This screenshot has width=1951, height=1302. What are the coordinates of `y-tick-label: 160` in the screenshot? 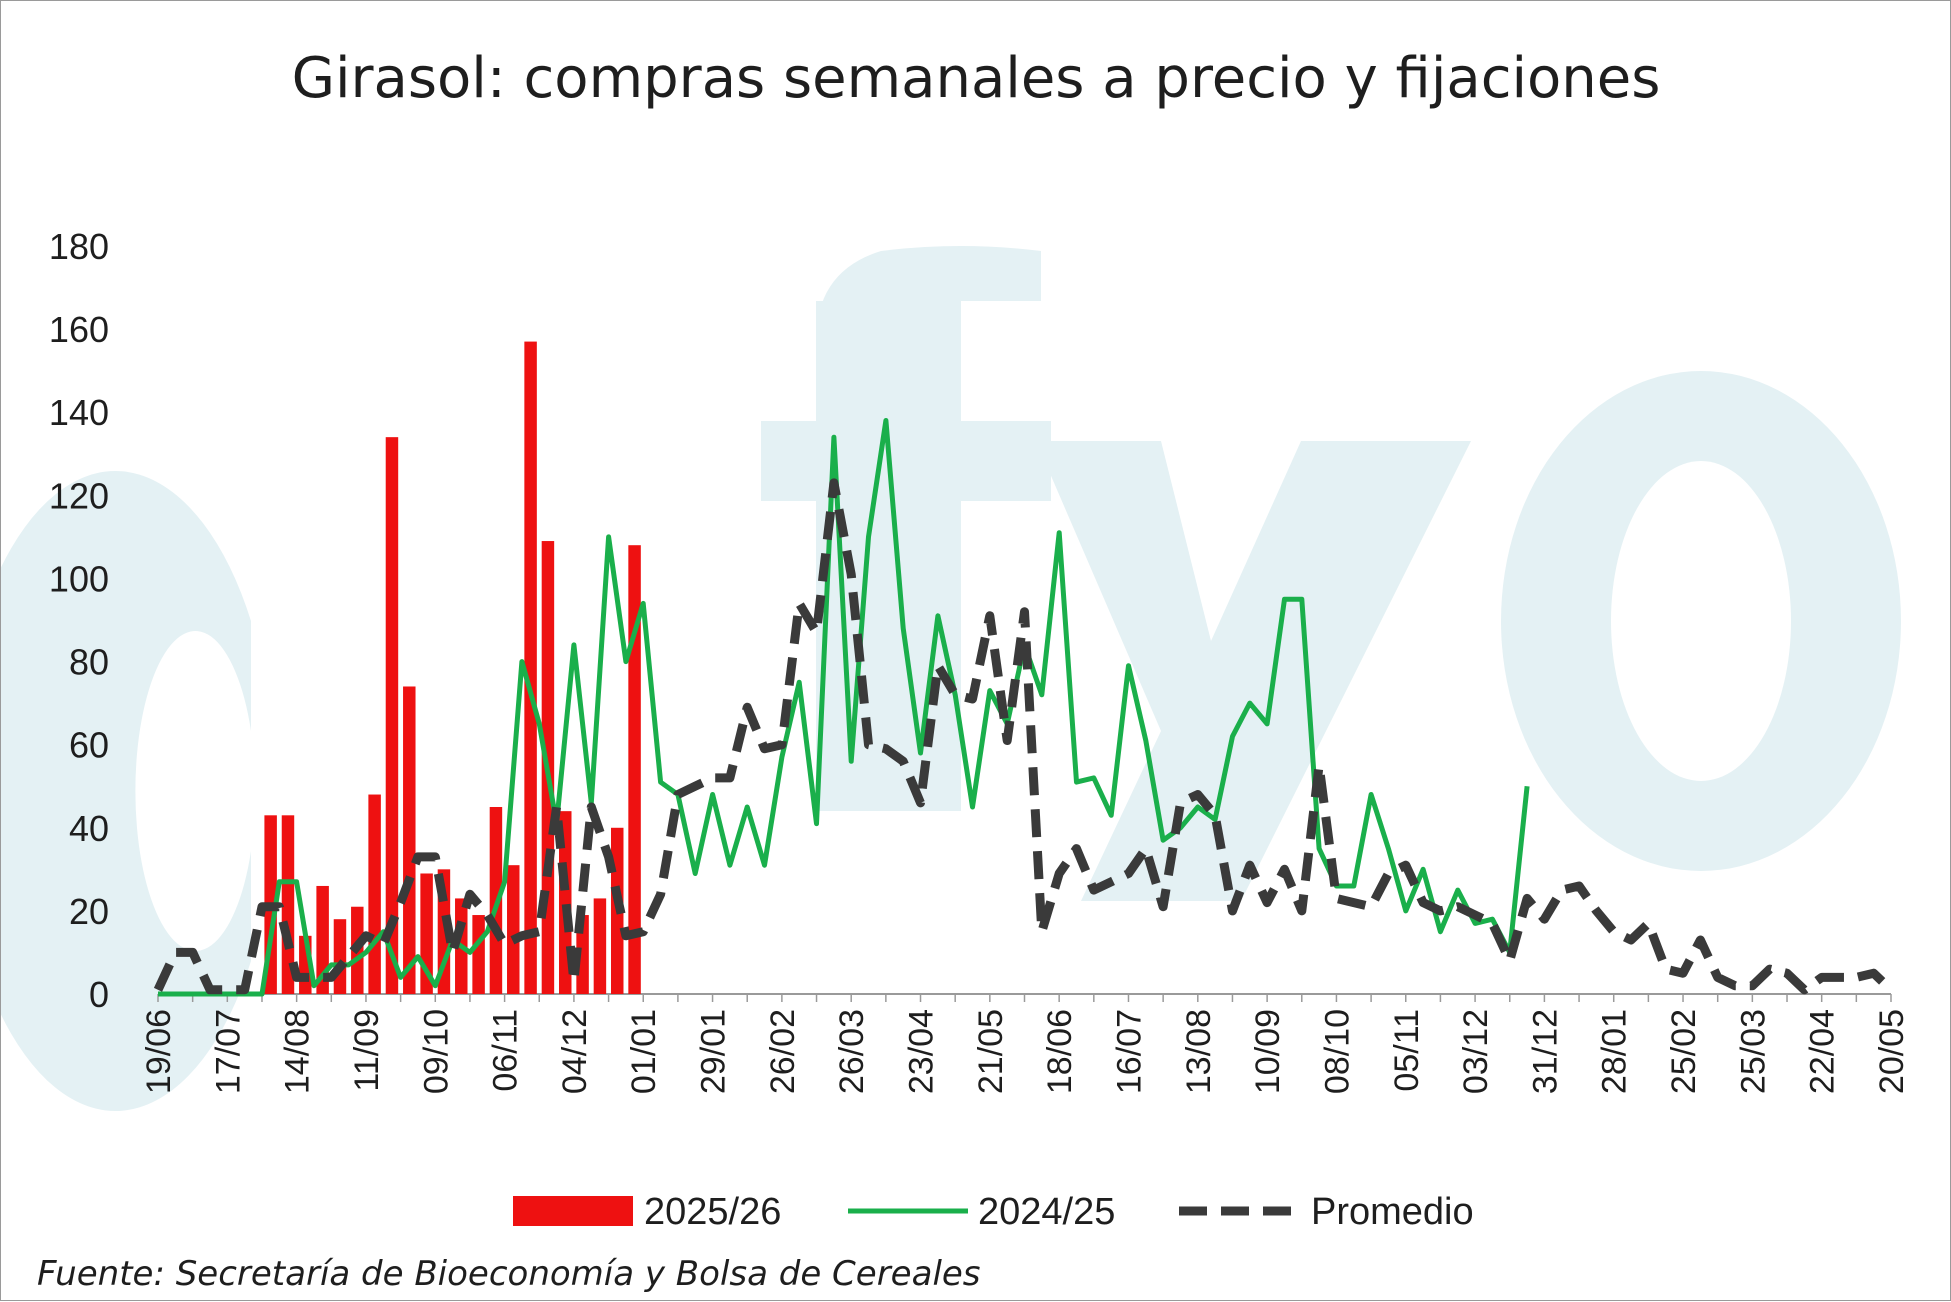 It's located at (79, 329).